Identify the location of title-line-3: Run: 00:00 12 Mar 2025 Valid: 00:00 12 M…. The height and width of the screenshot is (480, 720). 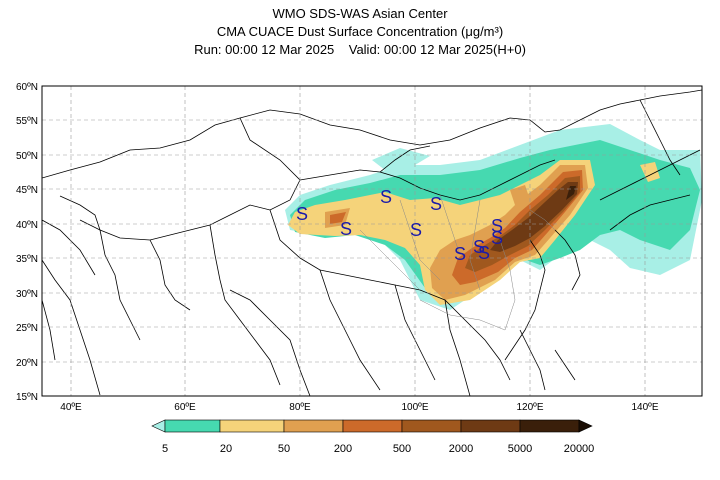
(360, 49).